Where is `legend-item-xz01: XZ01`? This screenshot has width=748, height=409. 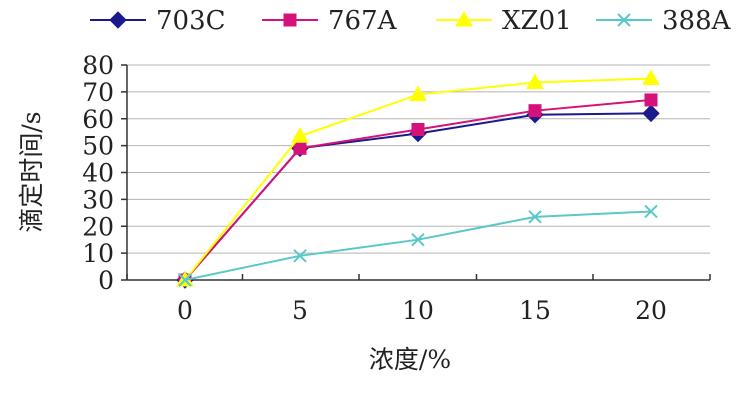
legend-item-xz01: XZ01 is located at coordinates (504, 21).